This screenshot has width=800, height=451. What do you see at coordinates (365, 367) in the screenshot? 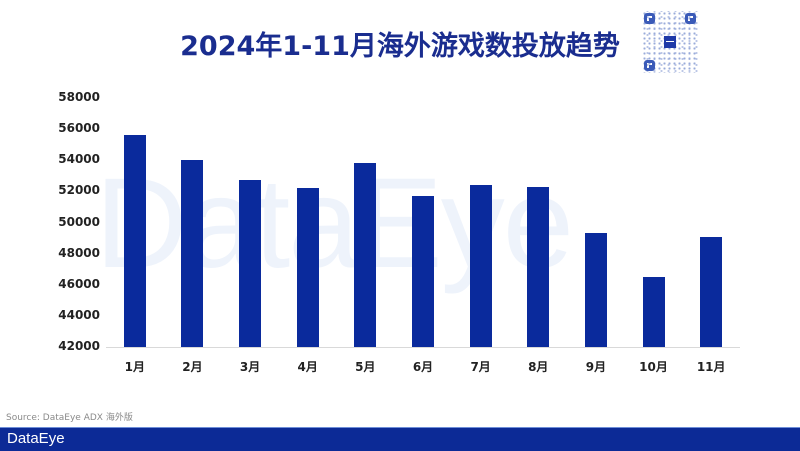
I see `x-tick-label: 5月` at bounding box center [365, 367].